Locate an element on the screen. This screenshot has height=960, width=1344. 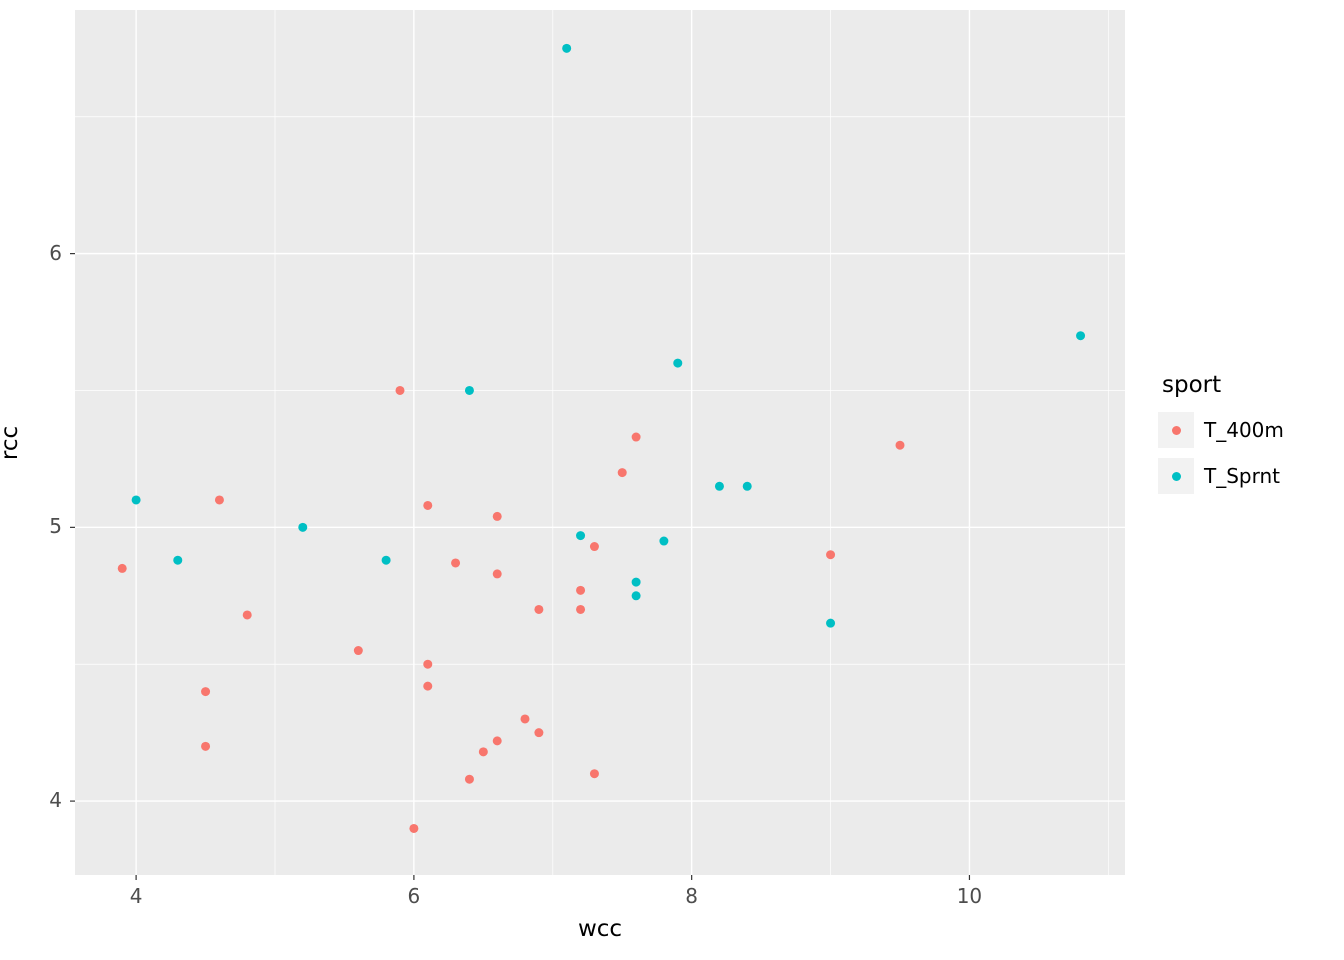
y-axis-title: rcc is located at coordinates (11, 443).